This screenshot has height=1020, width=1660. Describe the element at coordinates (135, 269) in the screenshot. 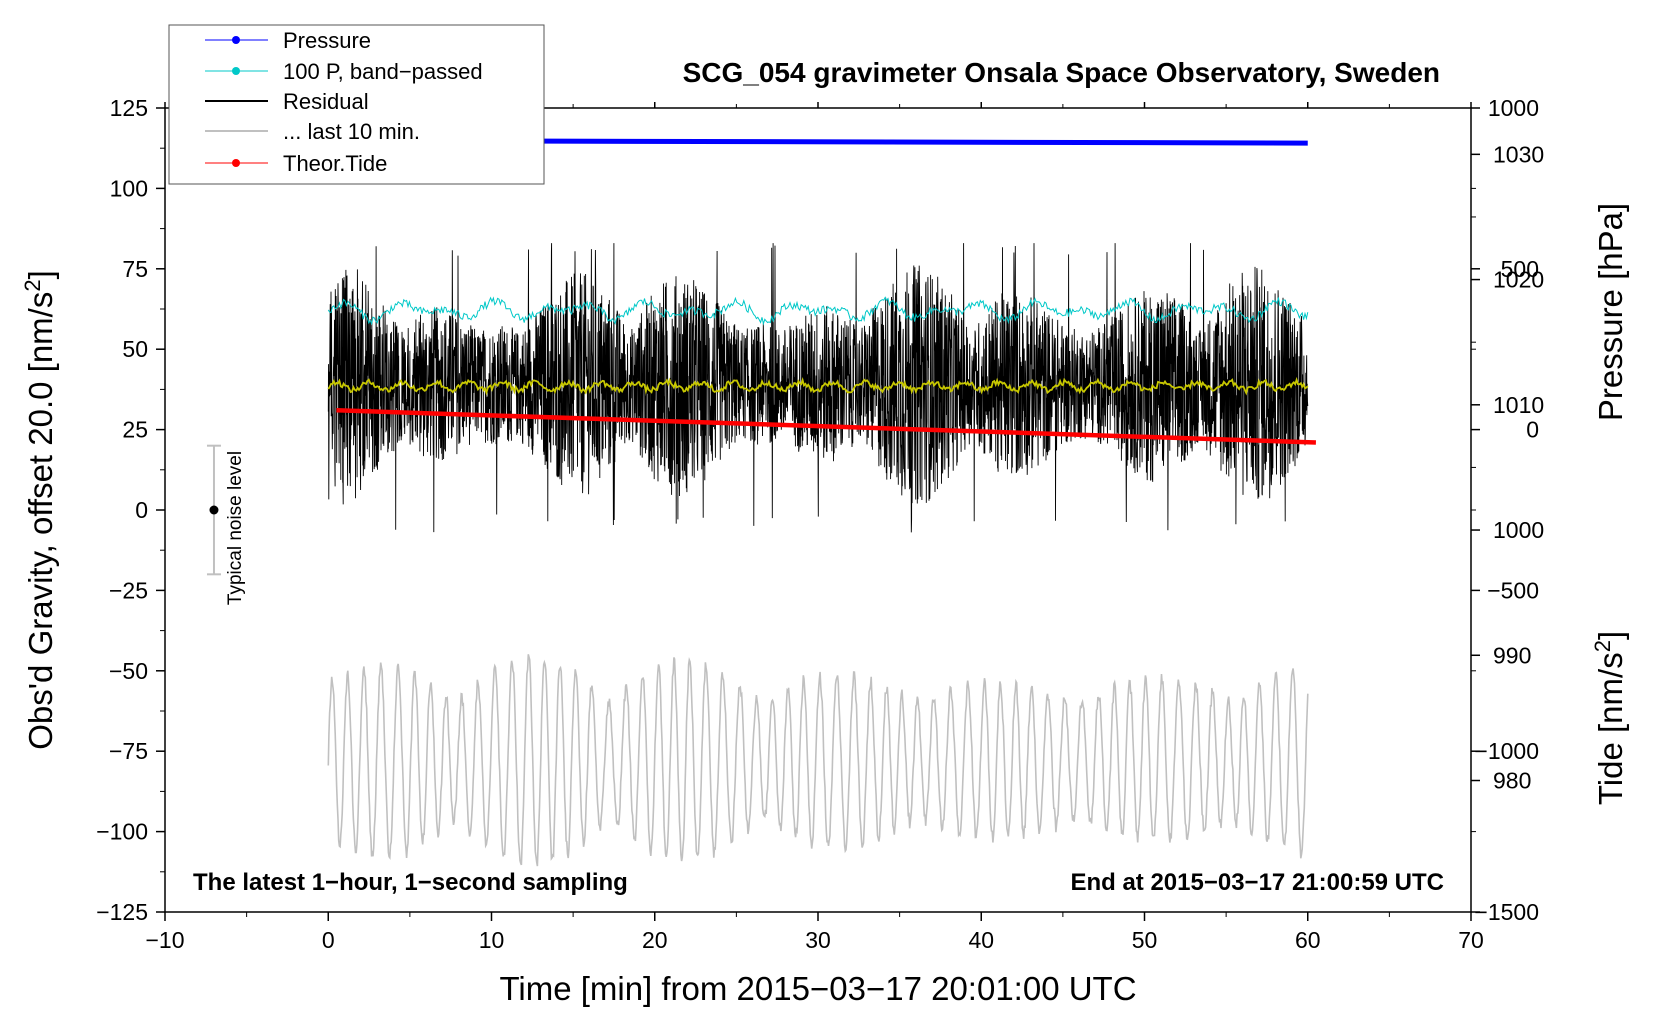

I see `y-tick-label: 75` at that location.